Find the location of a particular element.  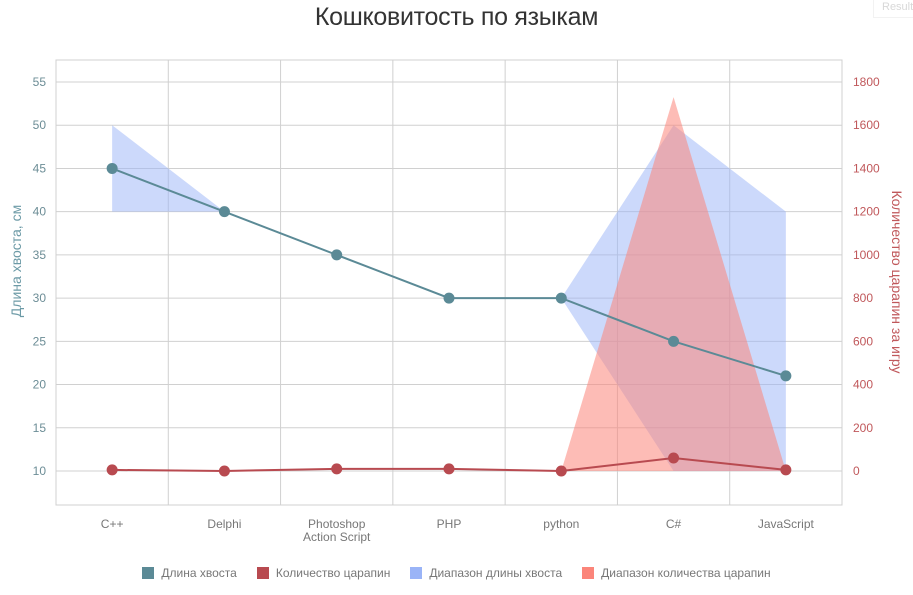

right-axis-title: Количество царапин за игру is located at coordinates (897, 281).